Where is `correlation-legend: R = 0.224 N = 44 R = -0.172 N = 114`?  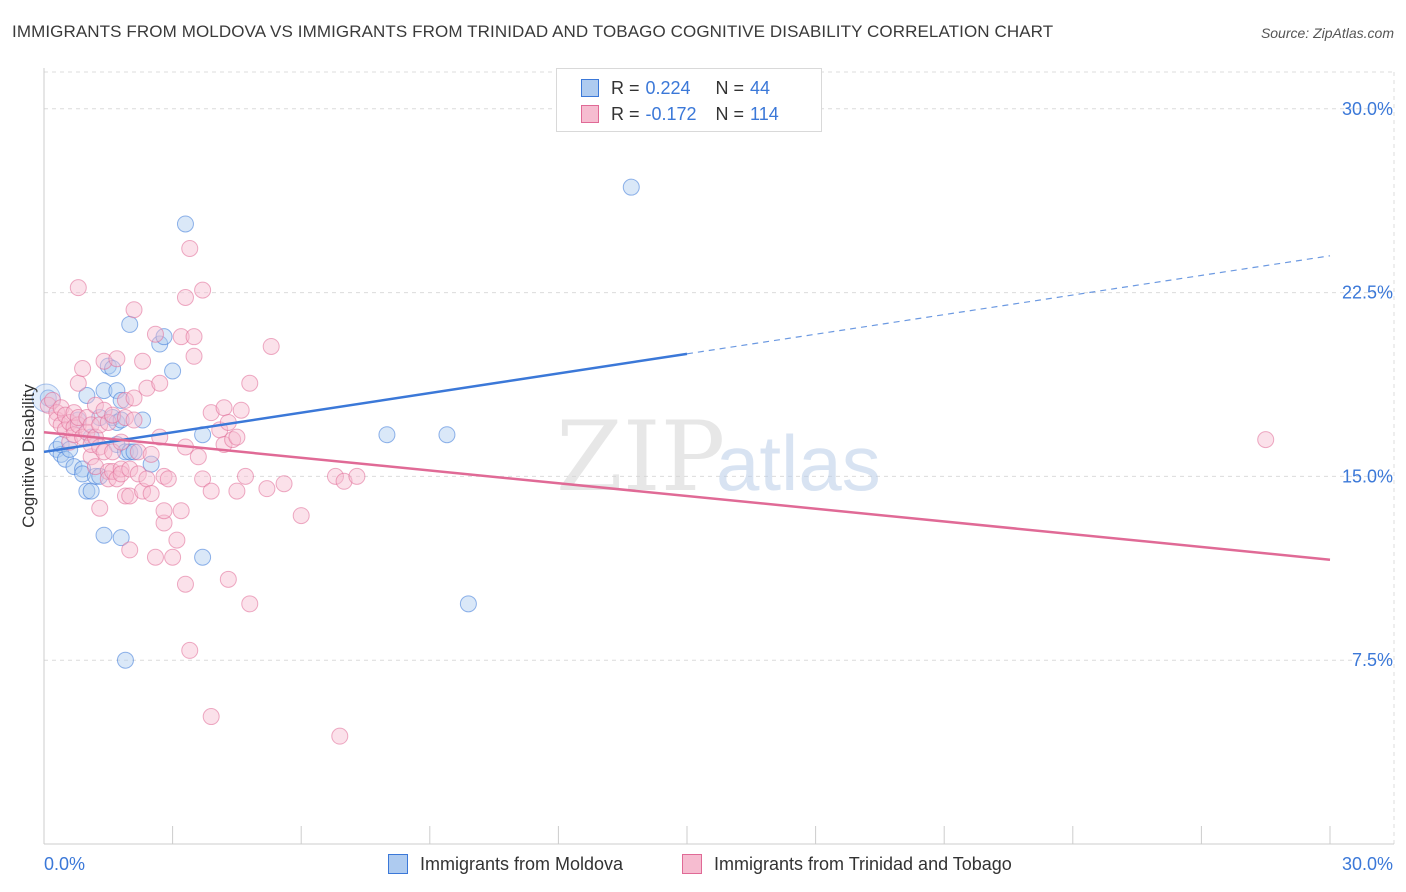
correlation-legend: R = 0.224 N = 44 R = -0.172 N = 114 is located at coordinates (689, 100).